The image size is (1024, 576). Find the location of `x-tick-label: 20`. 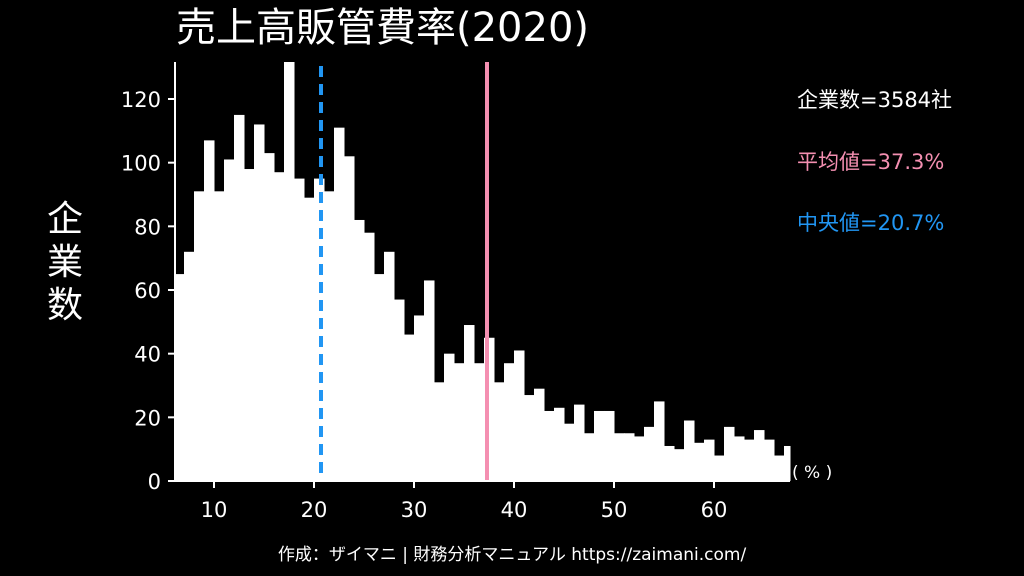

x-tick-label: 20 is located at coordinates (314, 510).